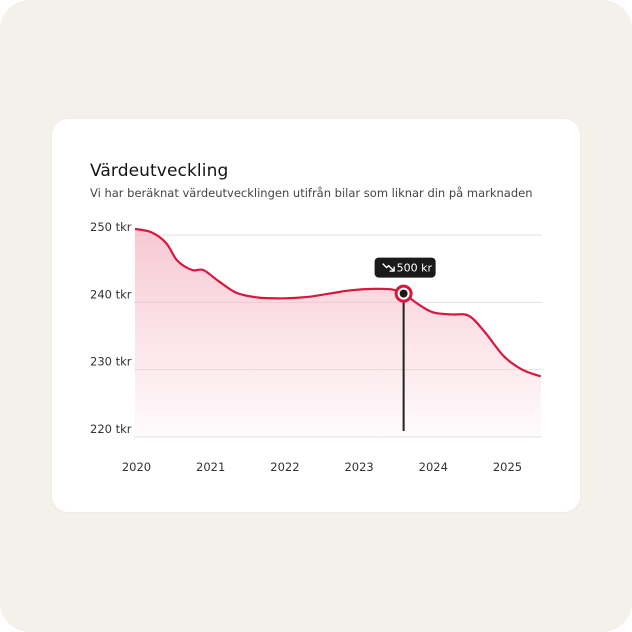  What do you see at coordinates (405, 344) in the screenshot?
I see `highlight-marker-group: 500 kr` at bounding box center [405, 344].